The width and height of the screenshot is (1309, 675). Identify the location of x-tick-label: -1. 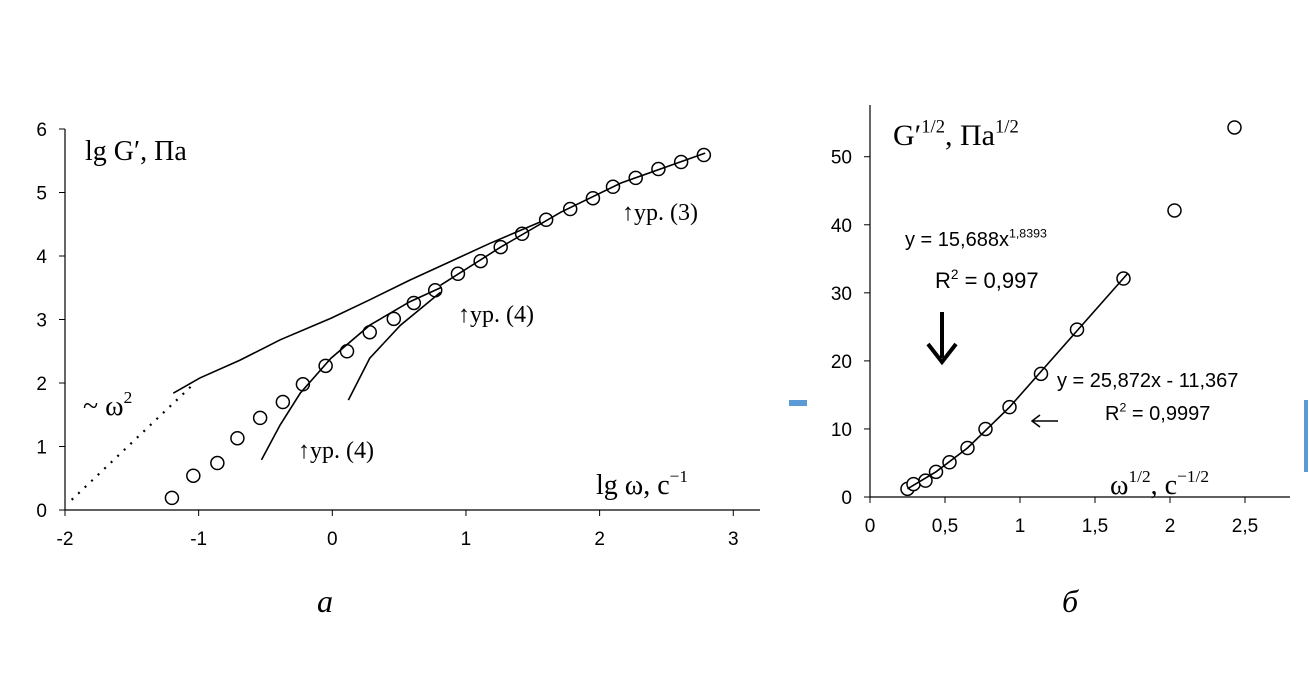
(198, 539).